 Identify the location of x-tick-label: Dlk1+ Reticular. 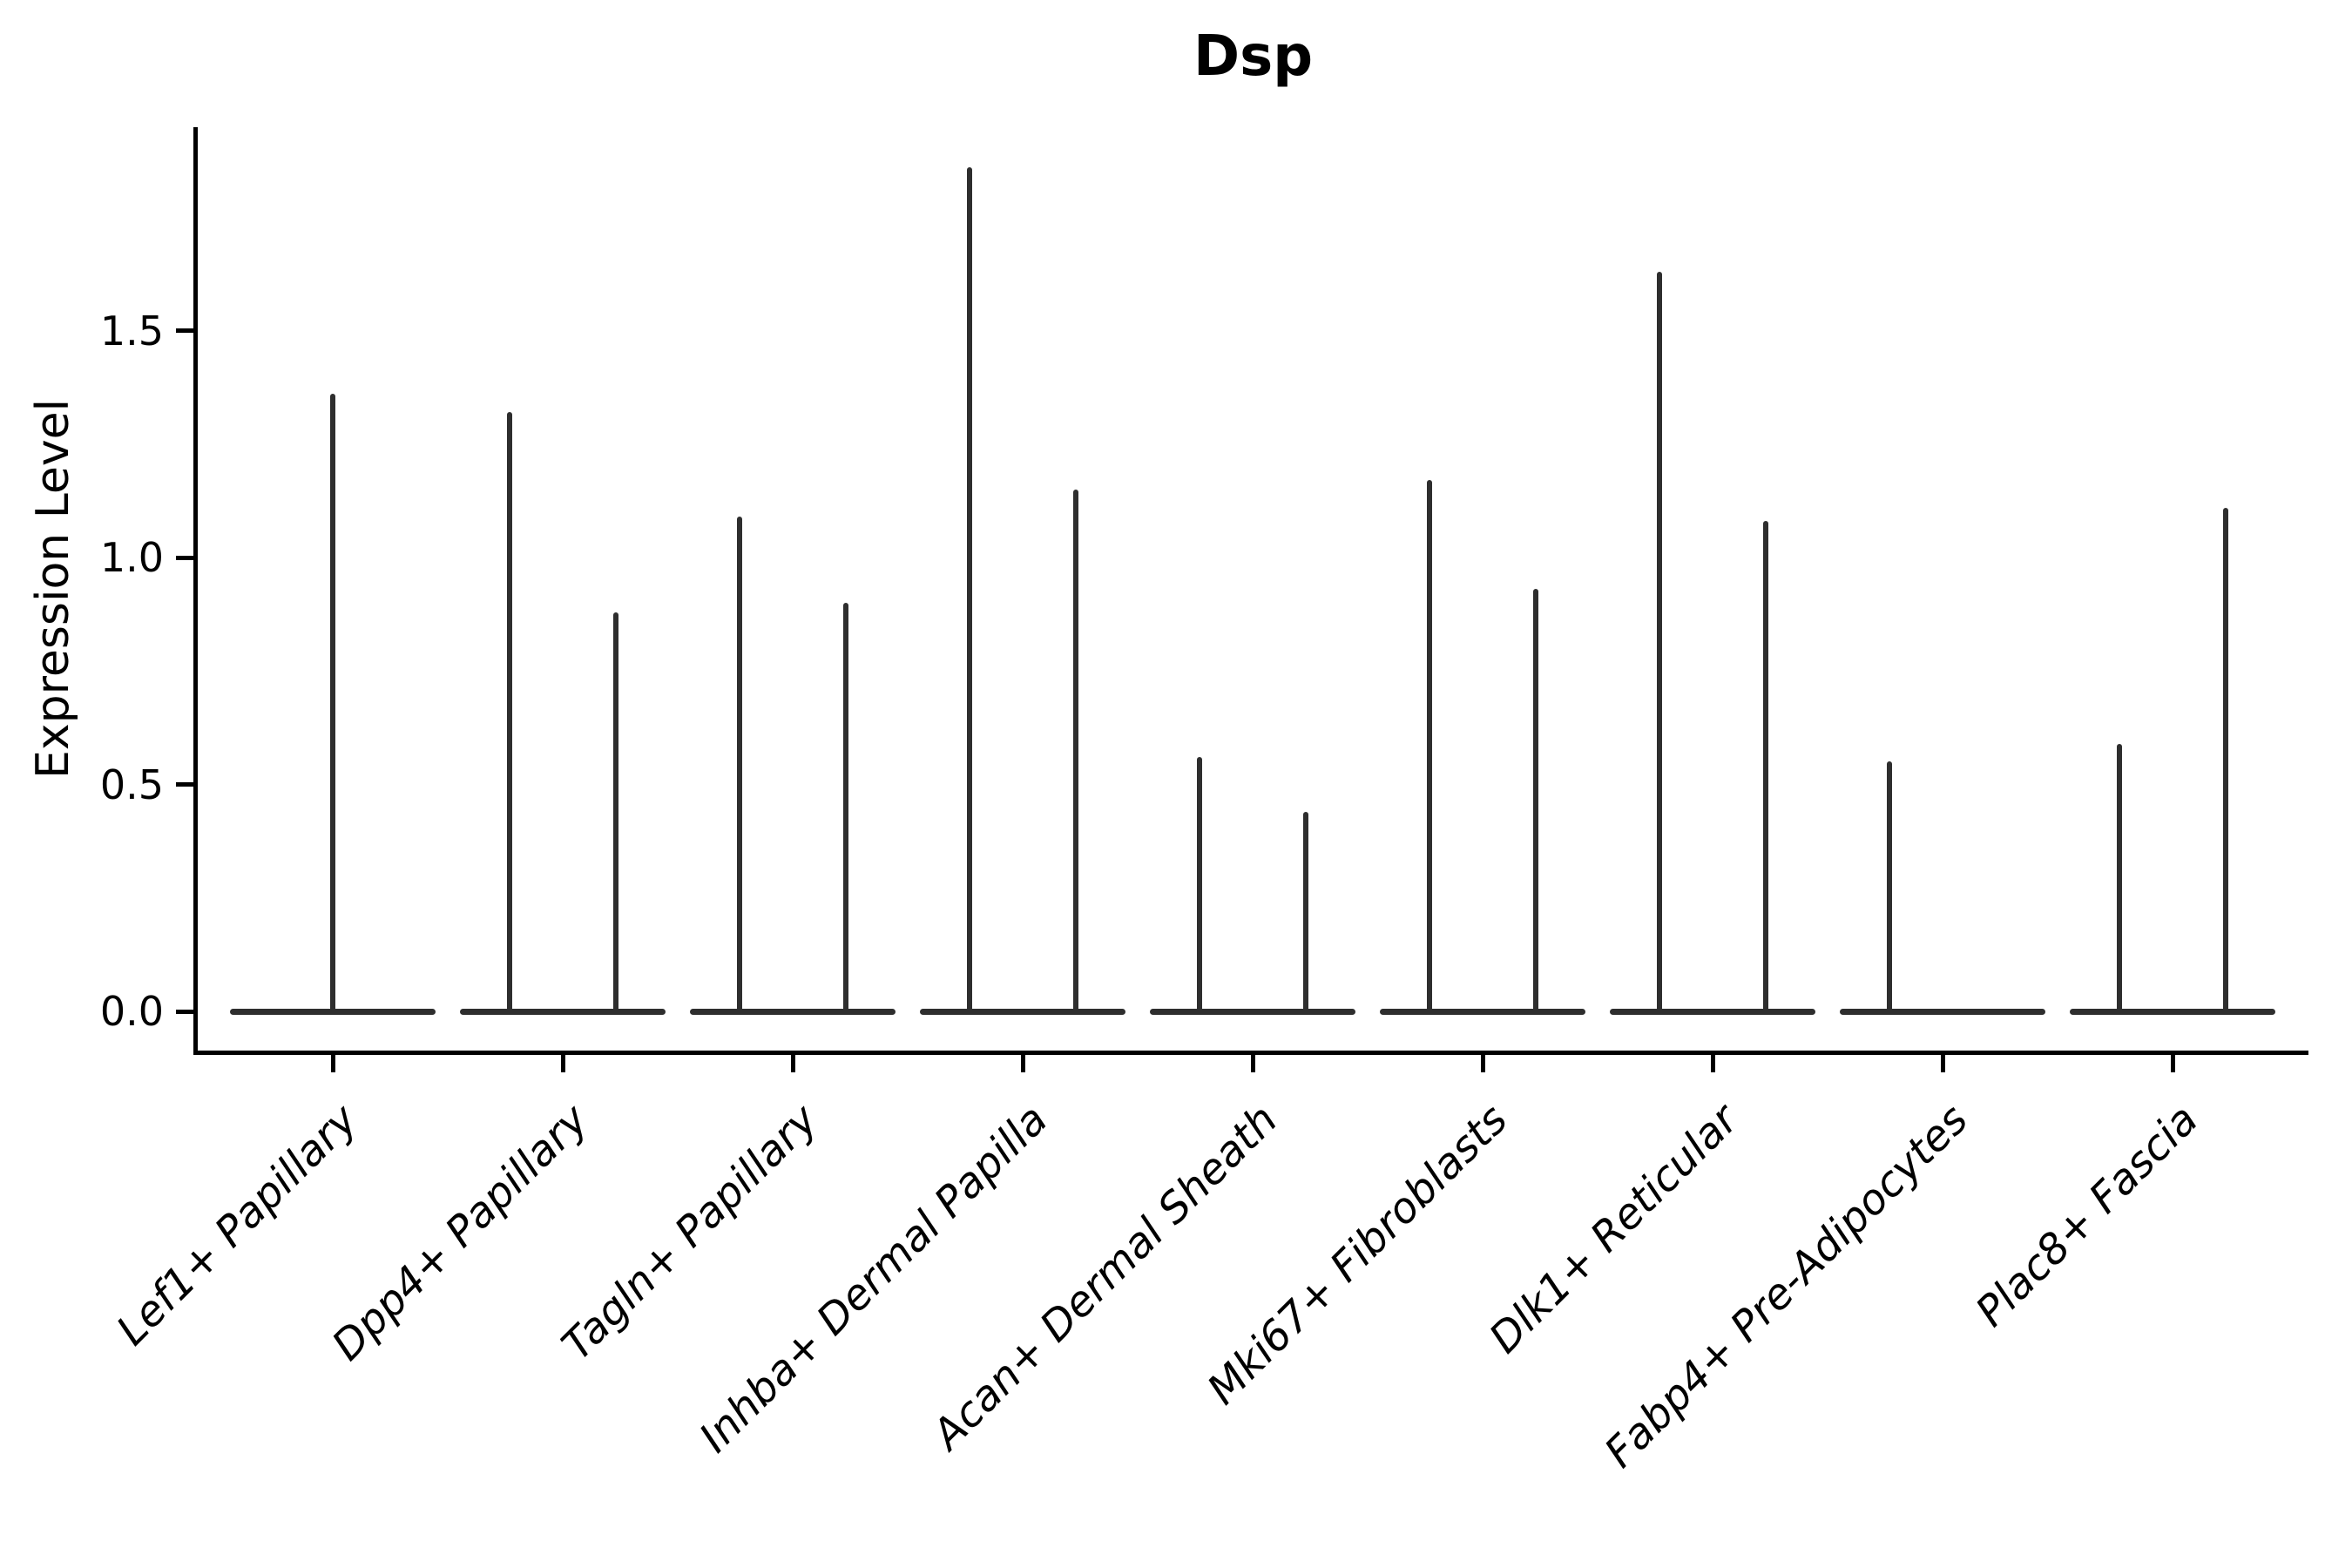
(1613, 1229).